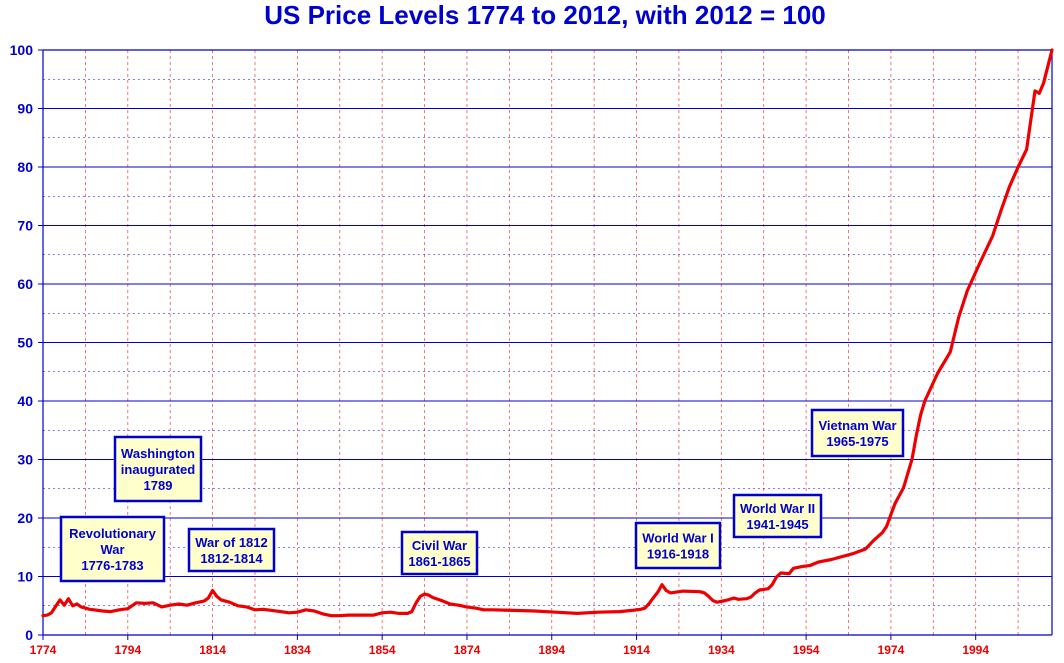 Image resolution: width=1064 pixels, height=663 pixels. Describe the element at coordinates (25, 343) in the screenshot. I see `y-tick-label: 50` at that location.